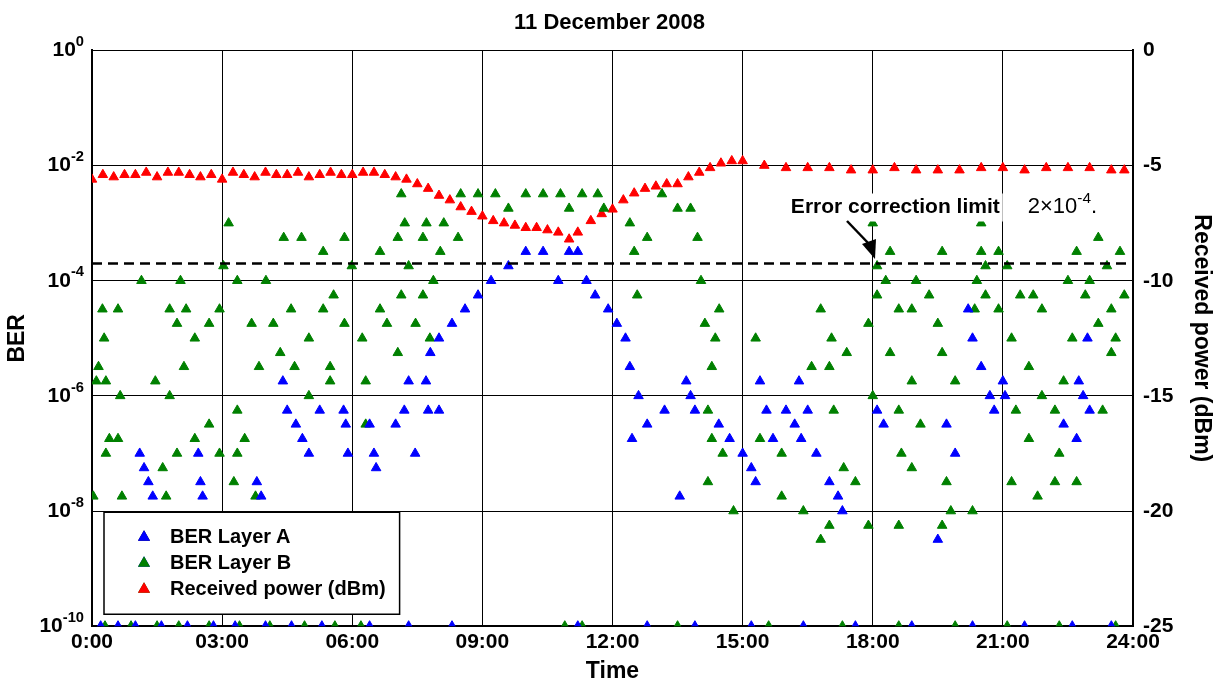 This screenshot has height=687, width=1221. What do you see at coordinates (1202, 338) in the screenshot?
I see `y2-axis-title: Received power (dBm)` at bounding box center [1202, 338].